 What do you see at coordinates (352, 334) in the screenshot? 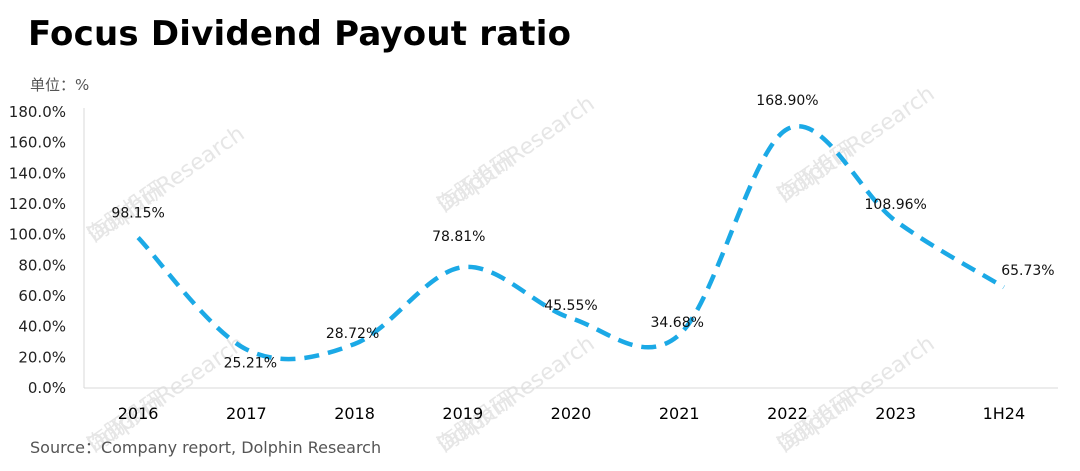
I see `data-label: 28.72%` at bounding box center [352, 334].